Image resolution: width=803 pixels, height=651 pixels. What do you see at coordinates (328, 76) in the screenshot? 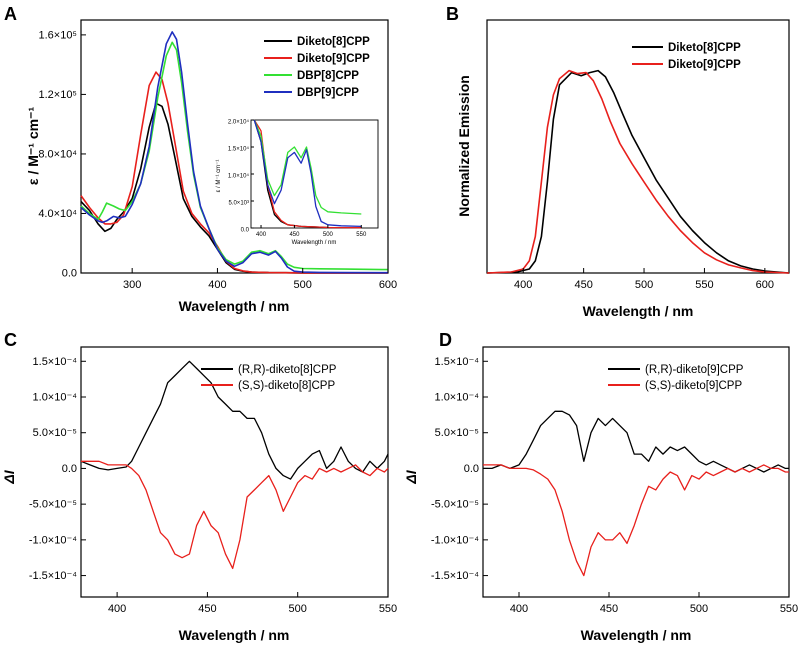
I see `legend-text-dbp8: DBP[8]CPP` at bounding box center [328, 76].